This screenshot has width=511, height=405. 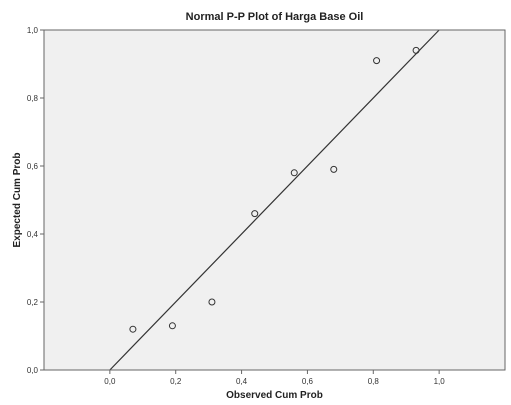 What do you see at coordinates (17, 199) in the screenshot?
I see `y-axis-title: Expected Cum Prob` at bounding box center [17, 199].